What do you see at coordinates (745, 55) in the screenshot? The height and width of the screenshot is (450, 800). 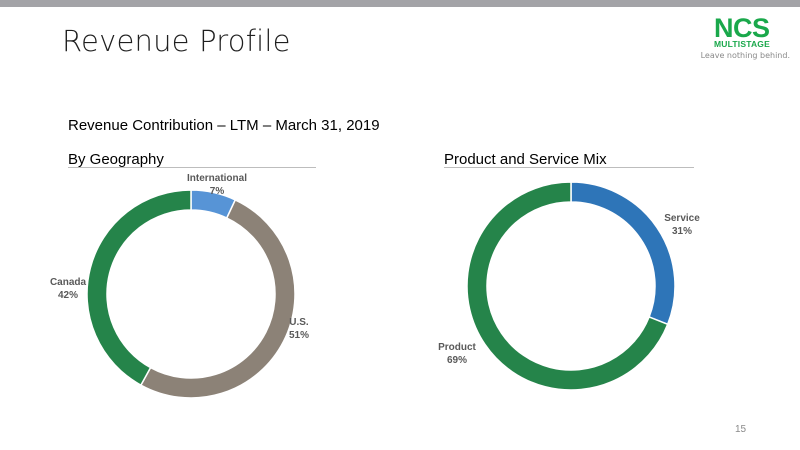 I see `logo-tagline: Leave nothing behind.` at bounding box center [745, 55].